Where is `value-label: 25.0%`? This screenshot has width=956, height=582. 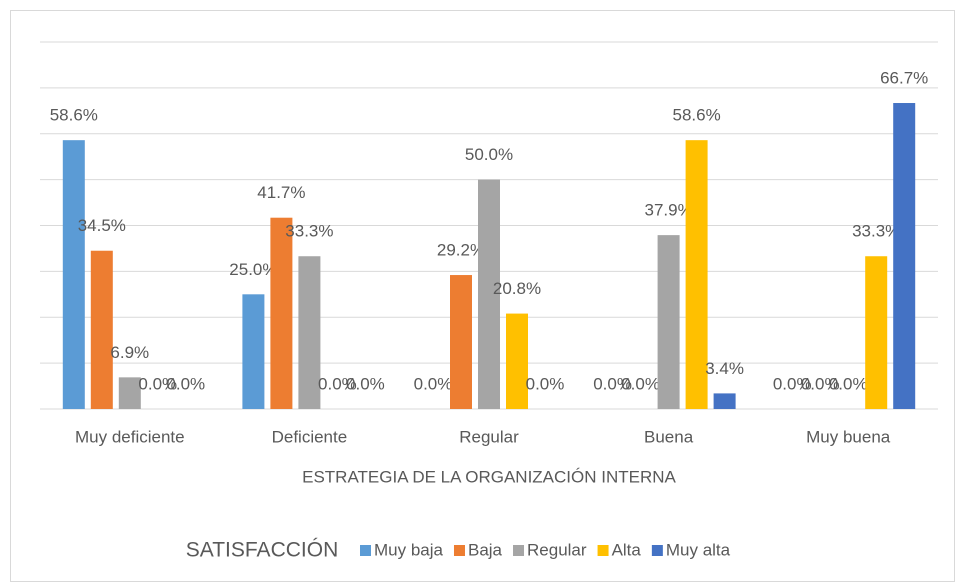
value-label: 25.0% is located at coordinates (253, 269).